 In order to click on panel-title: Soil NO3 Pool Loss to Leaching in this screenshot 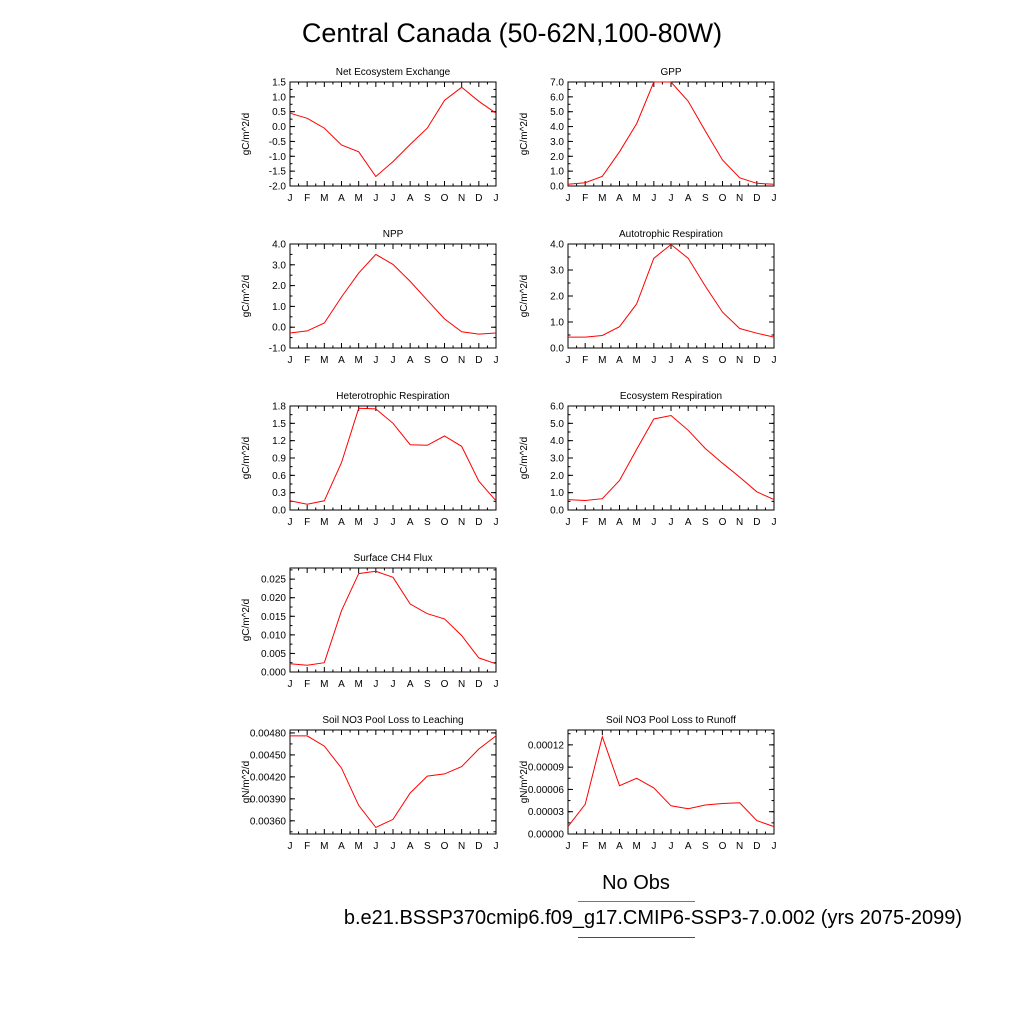, I will do `click(392, 720)`.